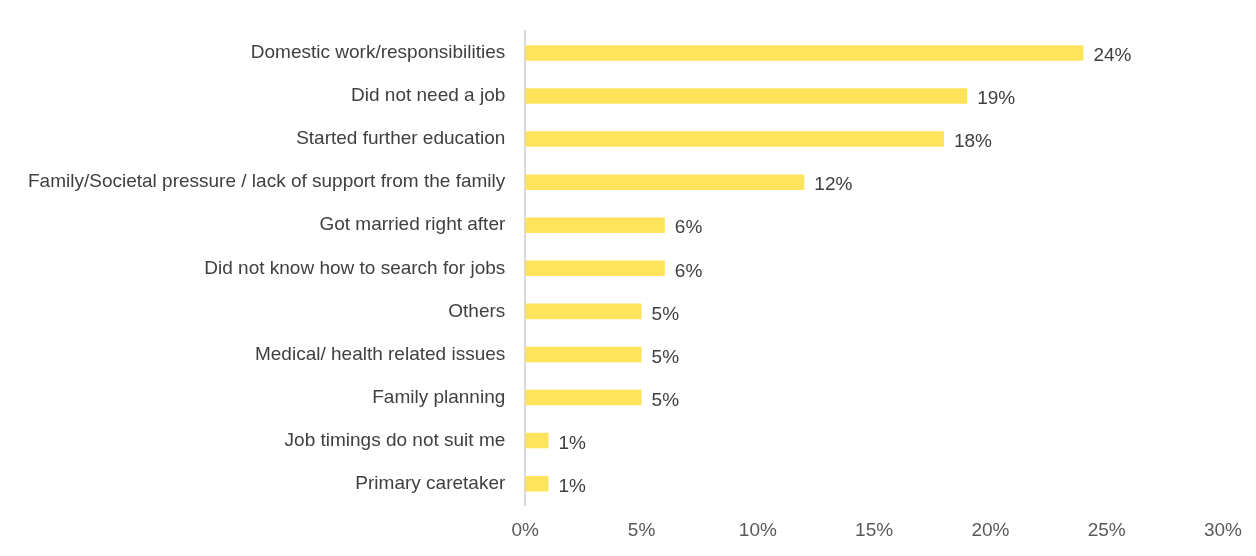 The height and width of the screenshot is (556, 1256). Describe the element at coordinates (833, 184) in the screenshot. I see `data-label: 12%` at that location.